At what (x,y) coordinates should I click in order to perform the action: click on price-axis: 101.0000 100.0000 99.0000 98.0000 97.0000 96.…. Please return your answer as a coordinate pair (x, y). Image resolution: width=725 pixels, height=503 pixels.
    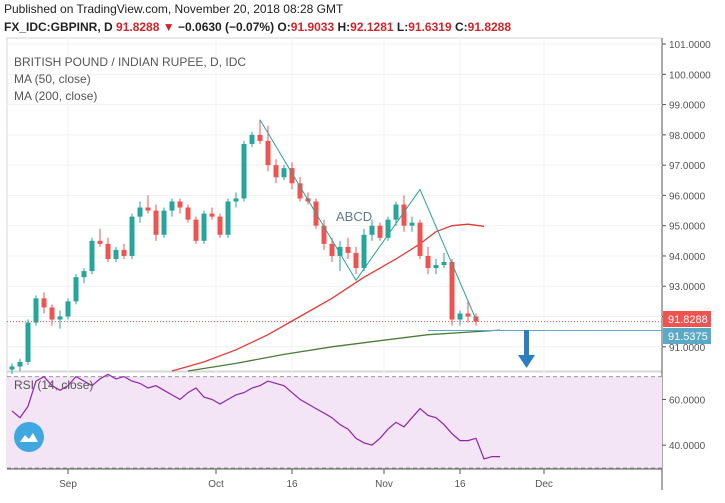
    Looking at the image, I should click on (686, 197).